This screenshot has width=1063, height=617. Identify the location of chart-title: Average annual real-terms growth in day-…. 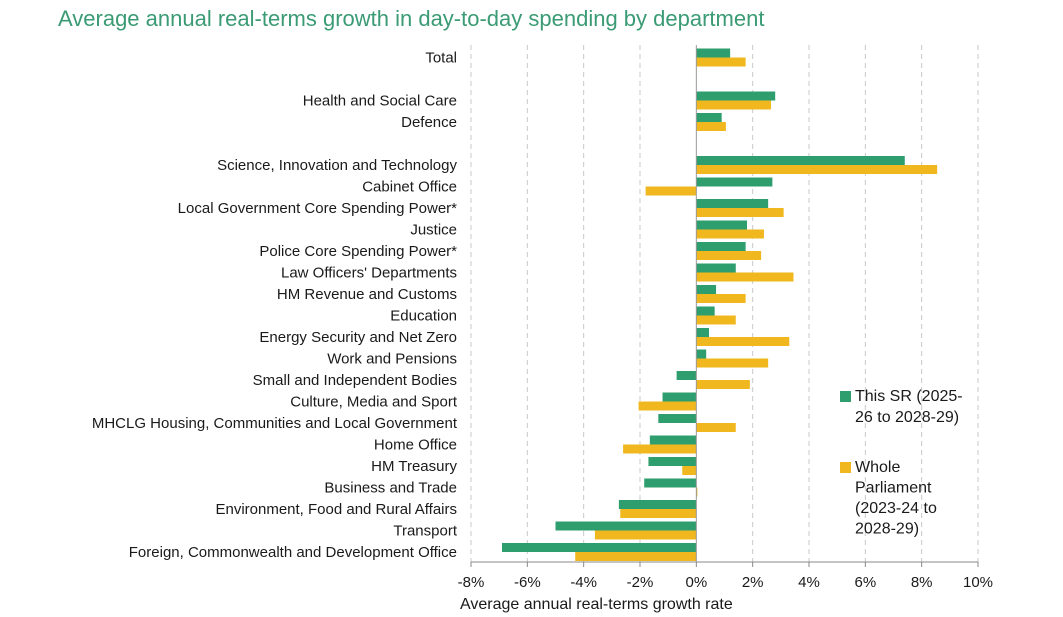
(411, 18).